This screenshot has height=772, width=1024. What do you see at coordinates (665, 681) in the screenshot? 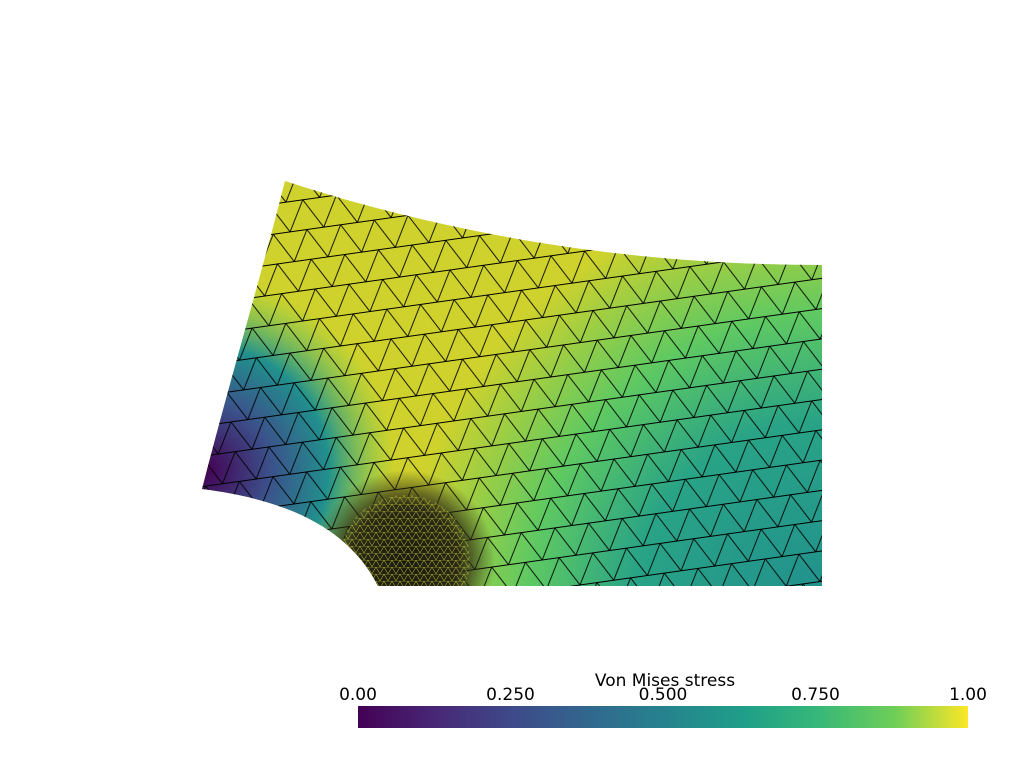
I see `colorbar-title: Von Mises stress` at bounding box center [665, 681].